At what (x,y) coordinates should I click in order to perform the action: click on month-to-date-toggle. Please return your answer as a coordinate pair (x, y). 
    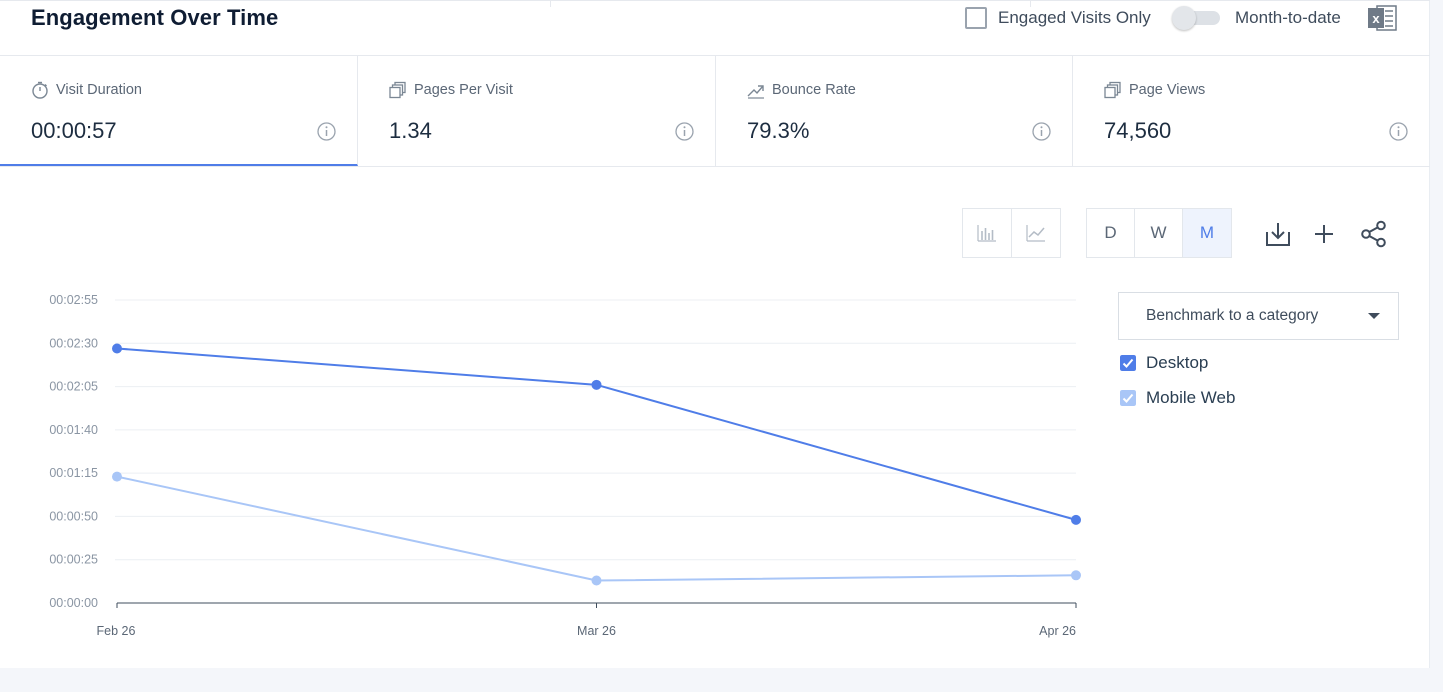
    Looking at the image, I should click on (1196, 18).